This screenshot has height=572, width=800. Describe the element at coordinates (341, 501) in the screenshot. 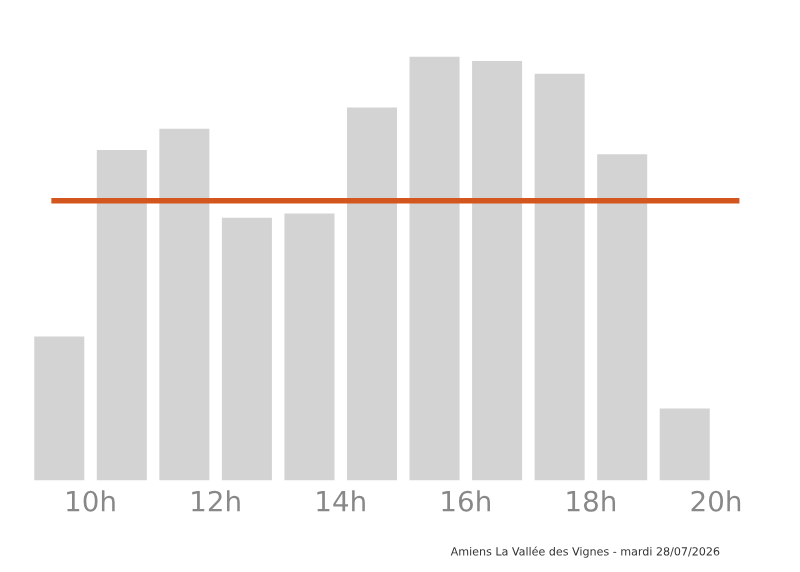

I see `x-tick-label: 14h` at that location.